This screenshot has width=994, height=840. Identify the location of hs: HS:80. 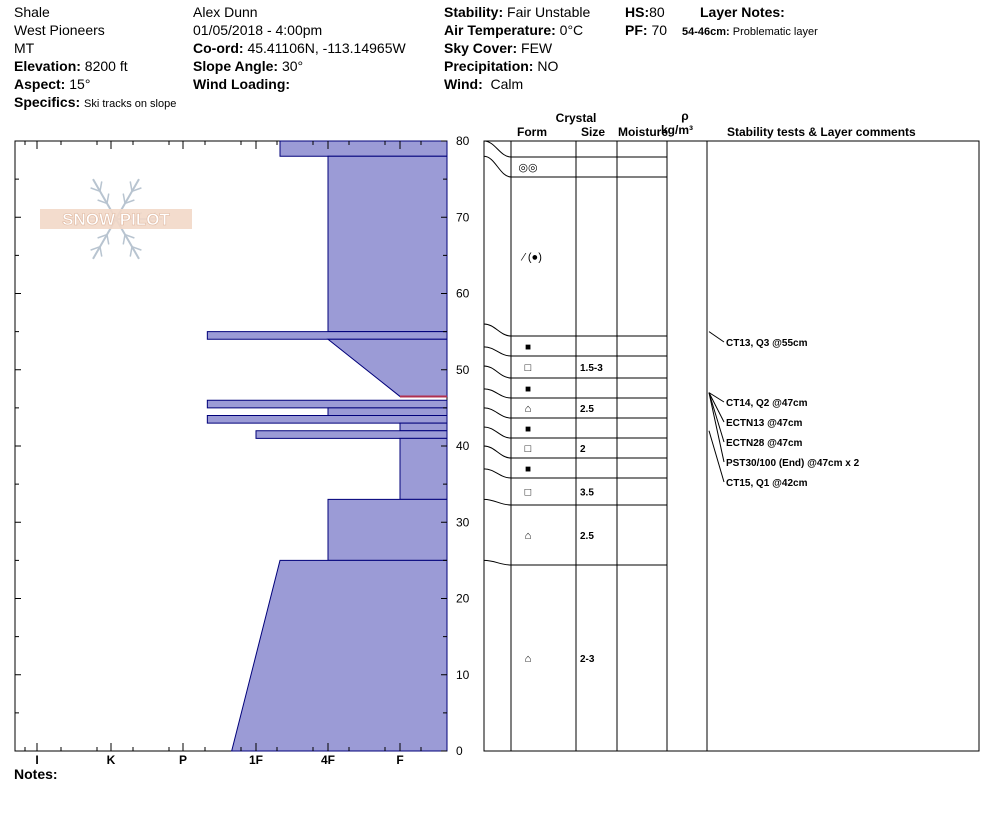
(645, 12).